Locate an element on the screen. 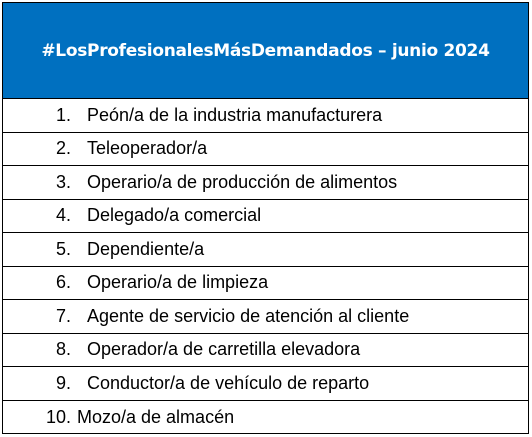 Image resolution: width=532 pixels, height=437 pixels. table-row: 9. Conductor/a de vehículo de reparto is located at coordinates (265, 384).